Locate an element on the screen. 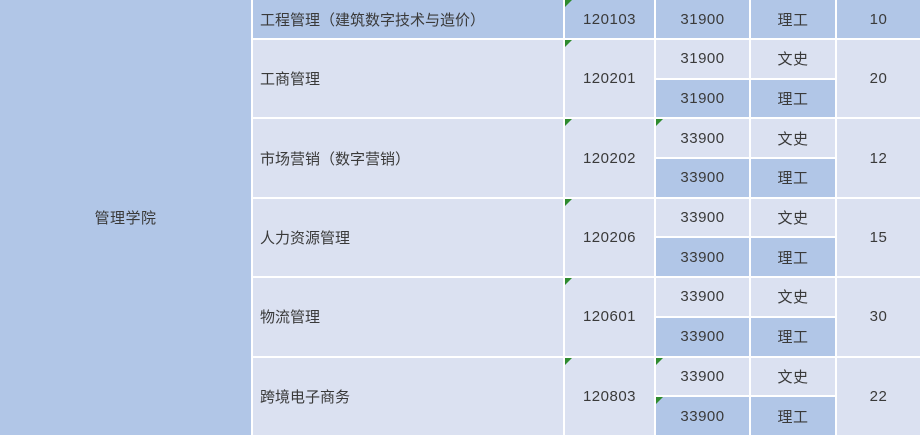 This screenshot has height=435, width=920. count-cell: 15 is located at coordinates (878, 237).